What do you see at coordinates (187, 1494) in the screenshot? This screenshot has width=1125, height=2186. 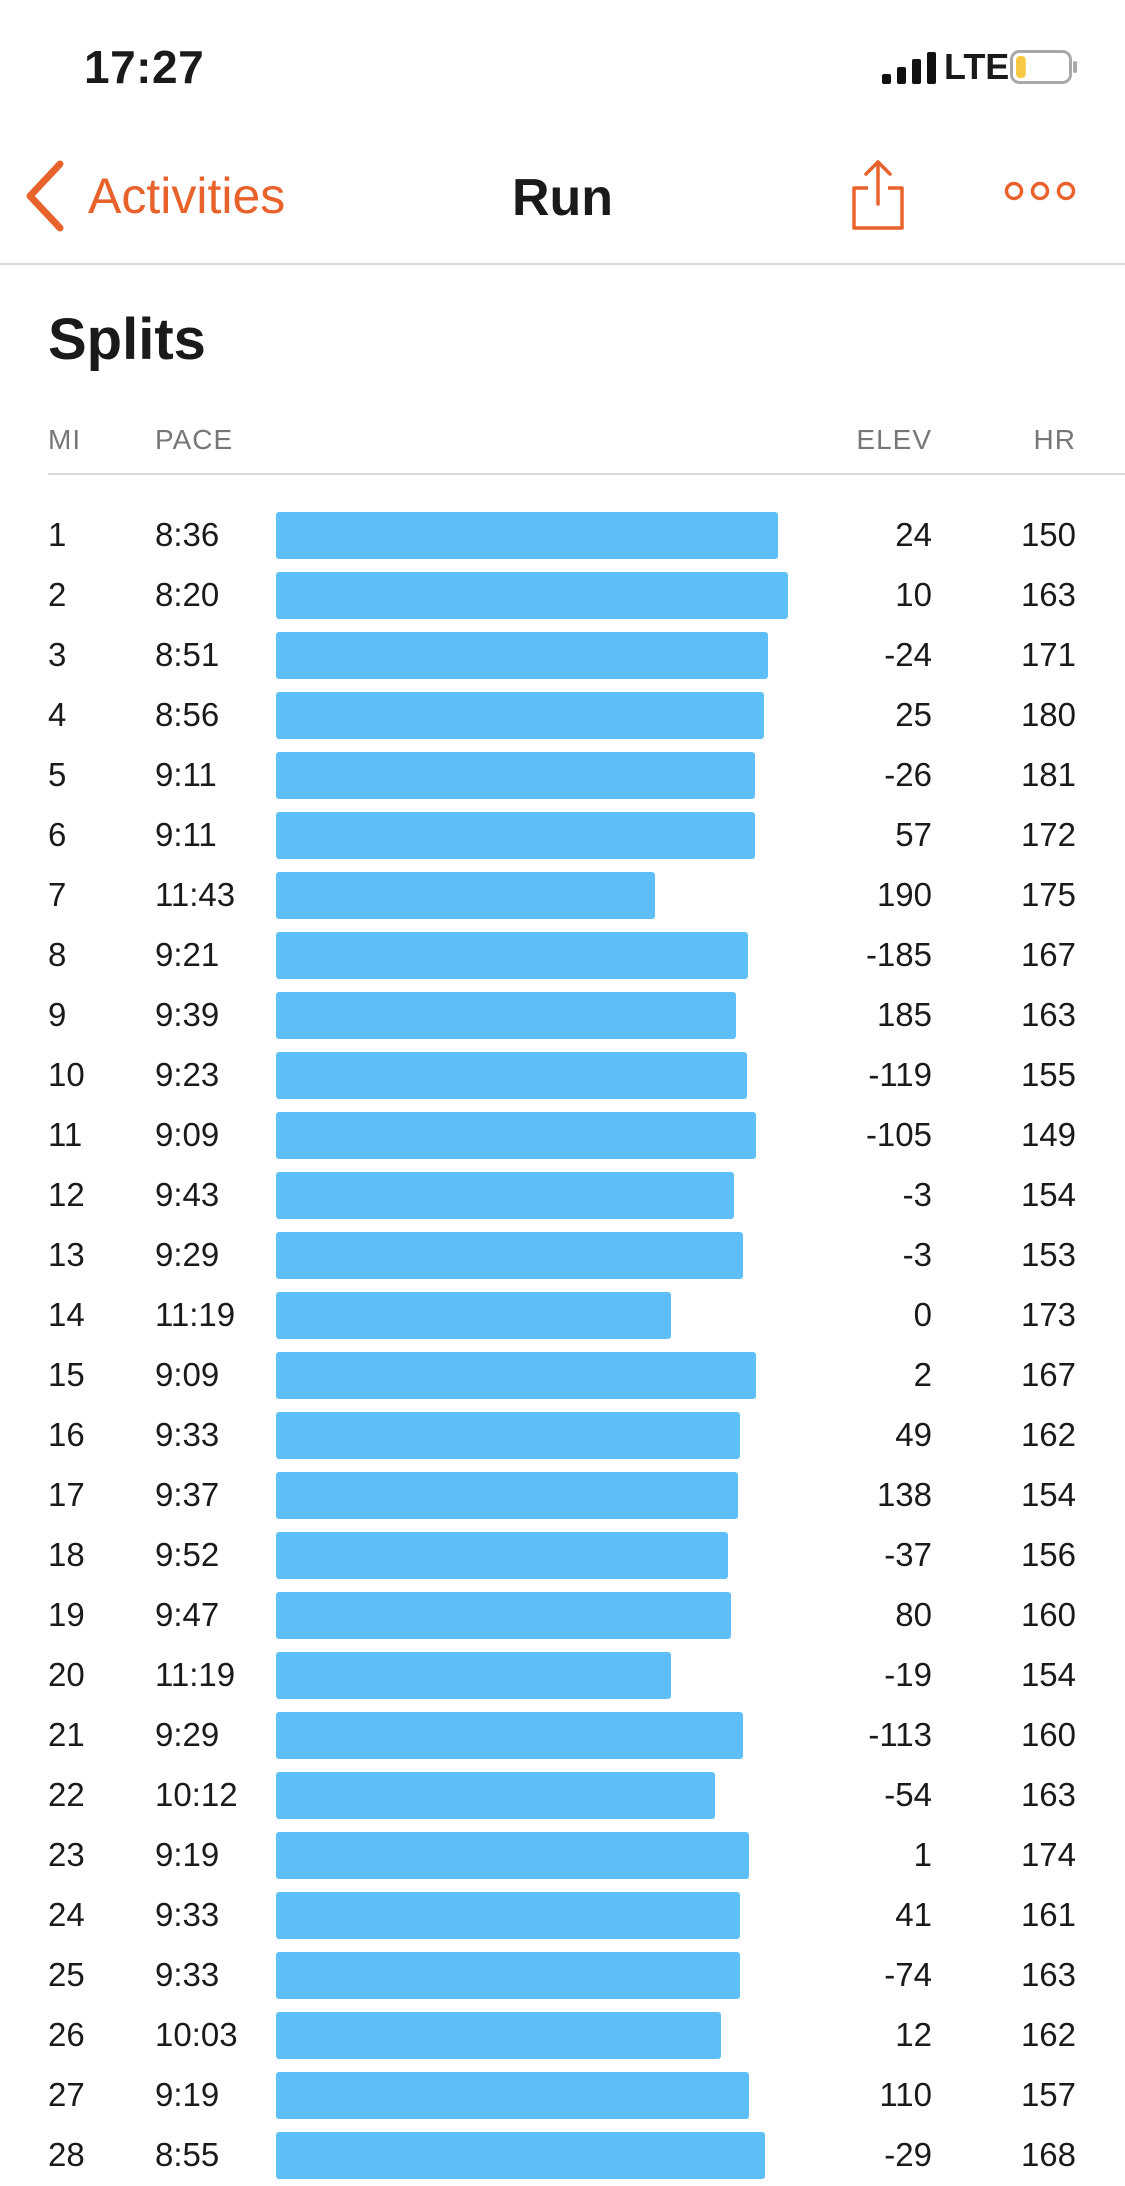 I see `split-pace: 9:37` at bounding box center [187, 1494].